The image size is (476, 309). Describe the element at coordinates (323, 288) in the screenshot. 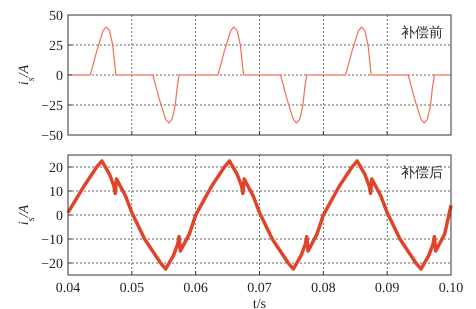

I see `x-tick-label: 0.08` at that location.